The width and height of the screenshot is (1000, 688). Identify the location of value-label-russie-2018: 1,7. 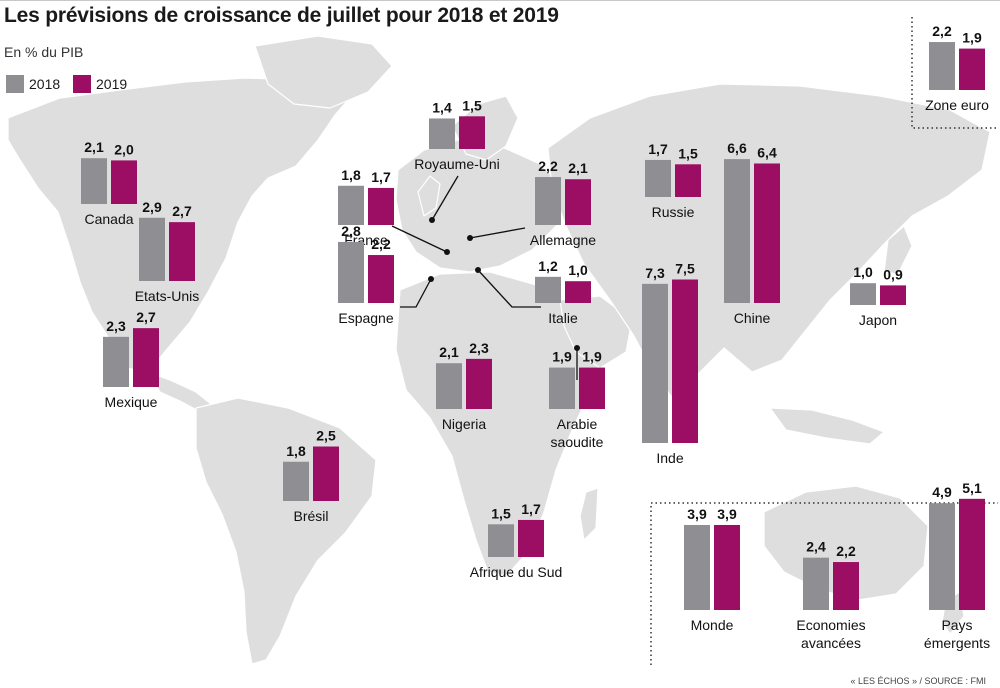
(658, 149).